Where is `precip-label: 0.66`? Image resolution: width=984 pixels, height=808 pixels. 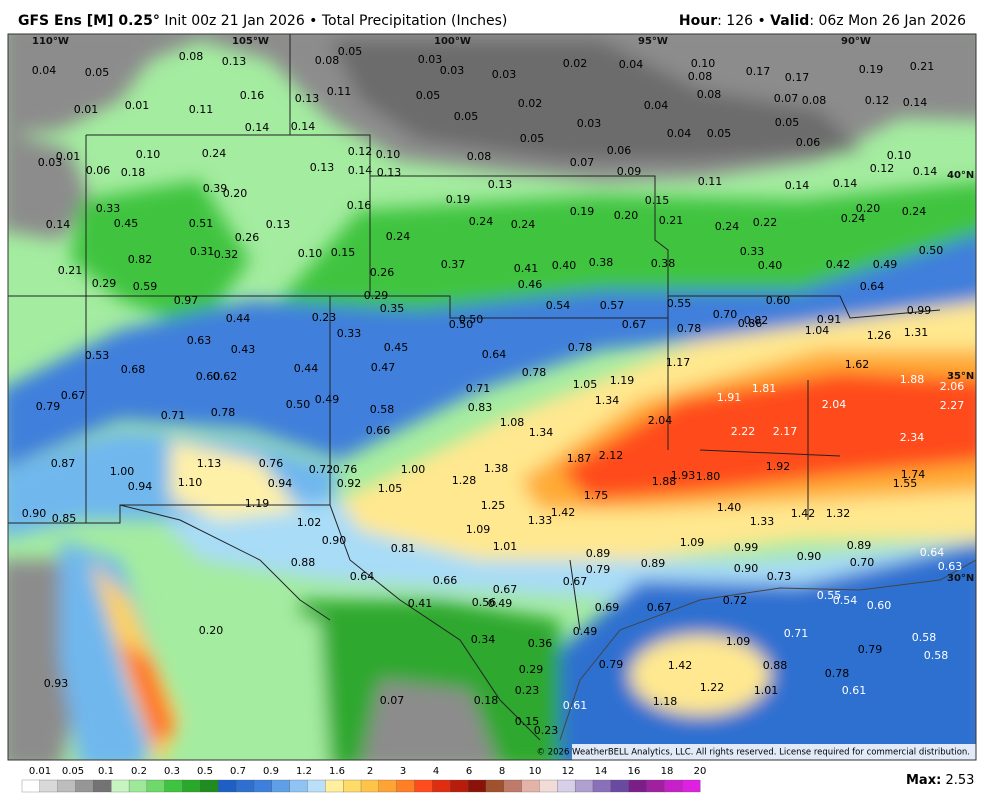 precip-label: 0.66 is located at coordinates (445, 580).